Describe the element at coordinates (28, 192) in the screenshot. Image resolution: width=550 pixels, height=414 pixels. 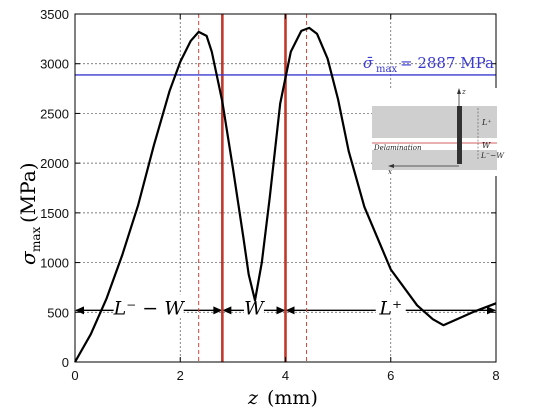
I see `y-axis-label-unit: (MPa)` at that location.